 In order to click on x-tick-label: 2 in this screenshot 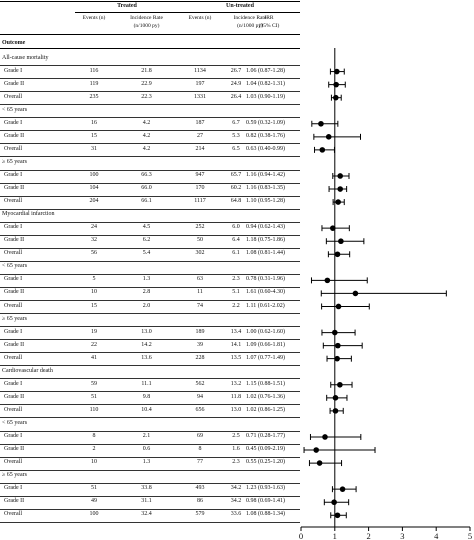, I will do `click(368, 535)`.